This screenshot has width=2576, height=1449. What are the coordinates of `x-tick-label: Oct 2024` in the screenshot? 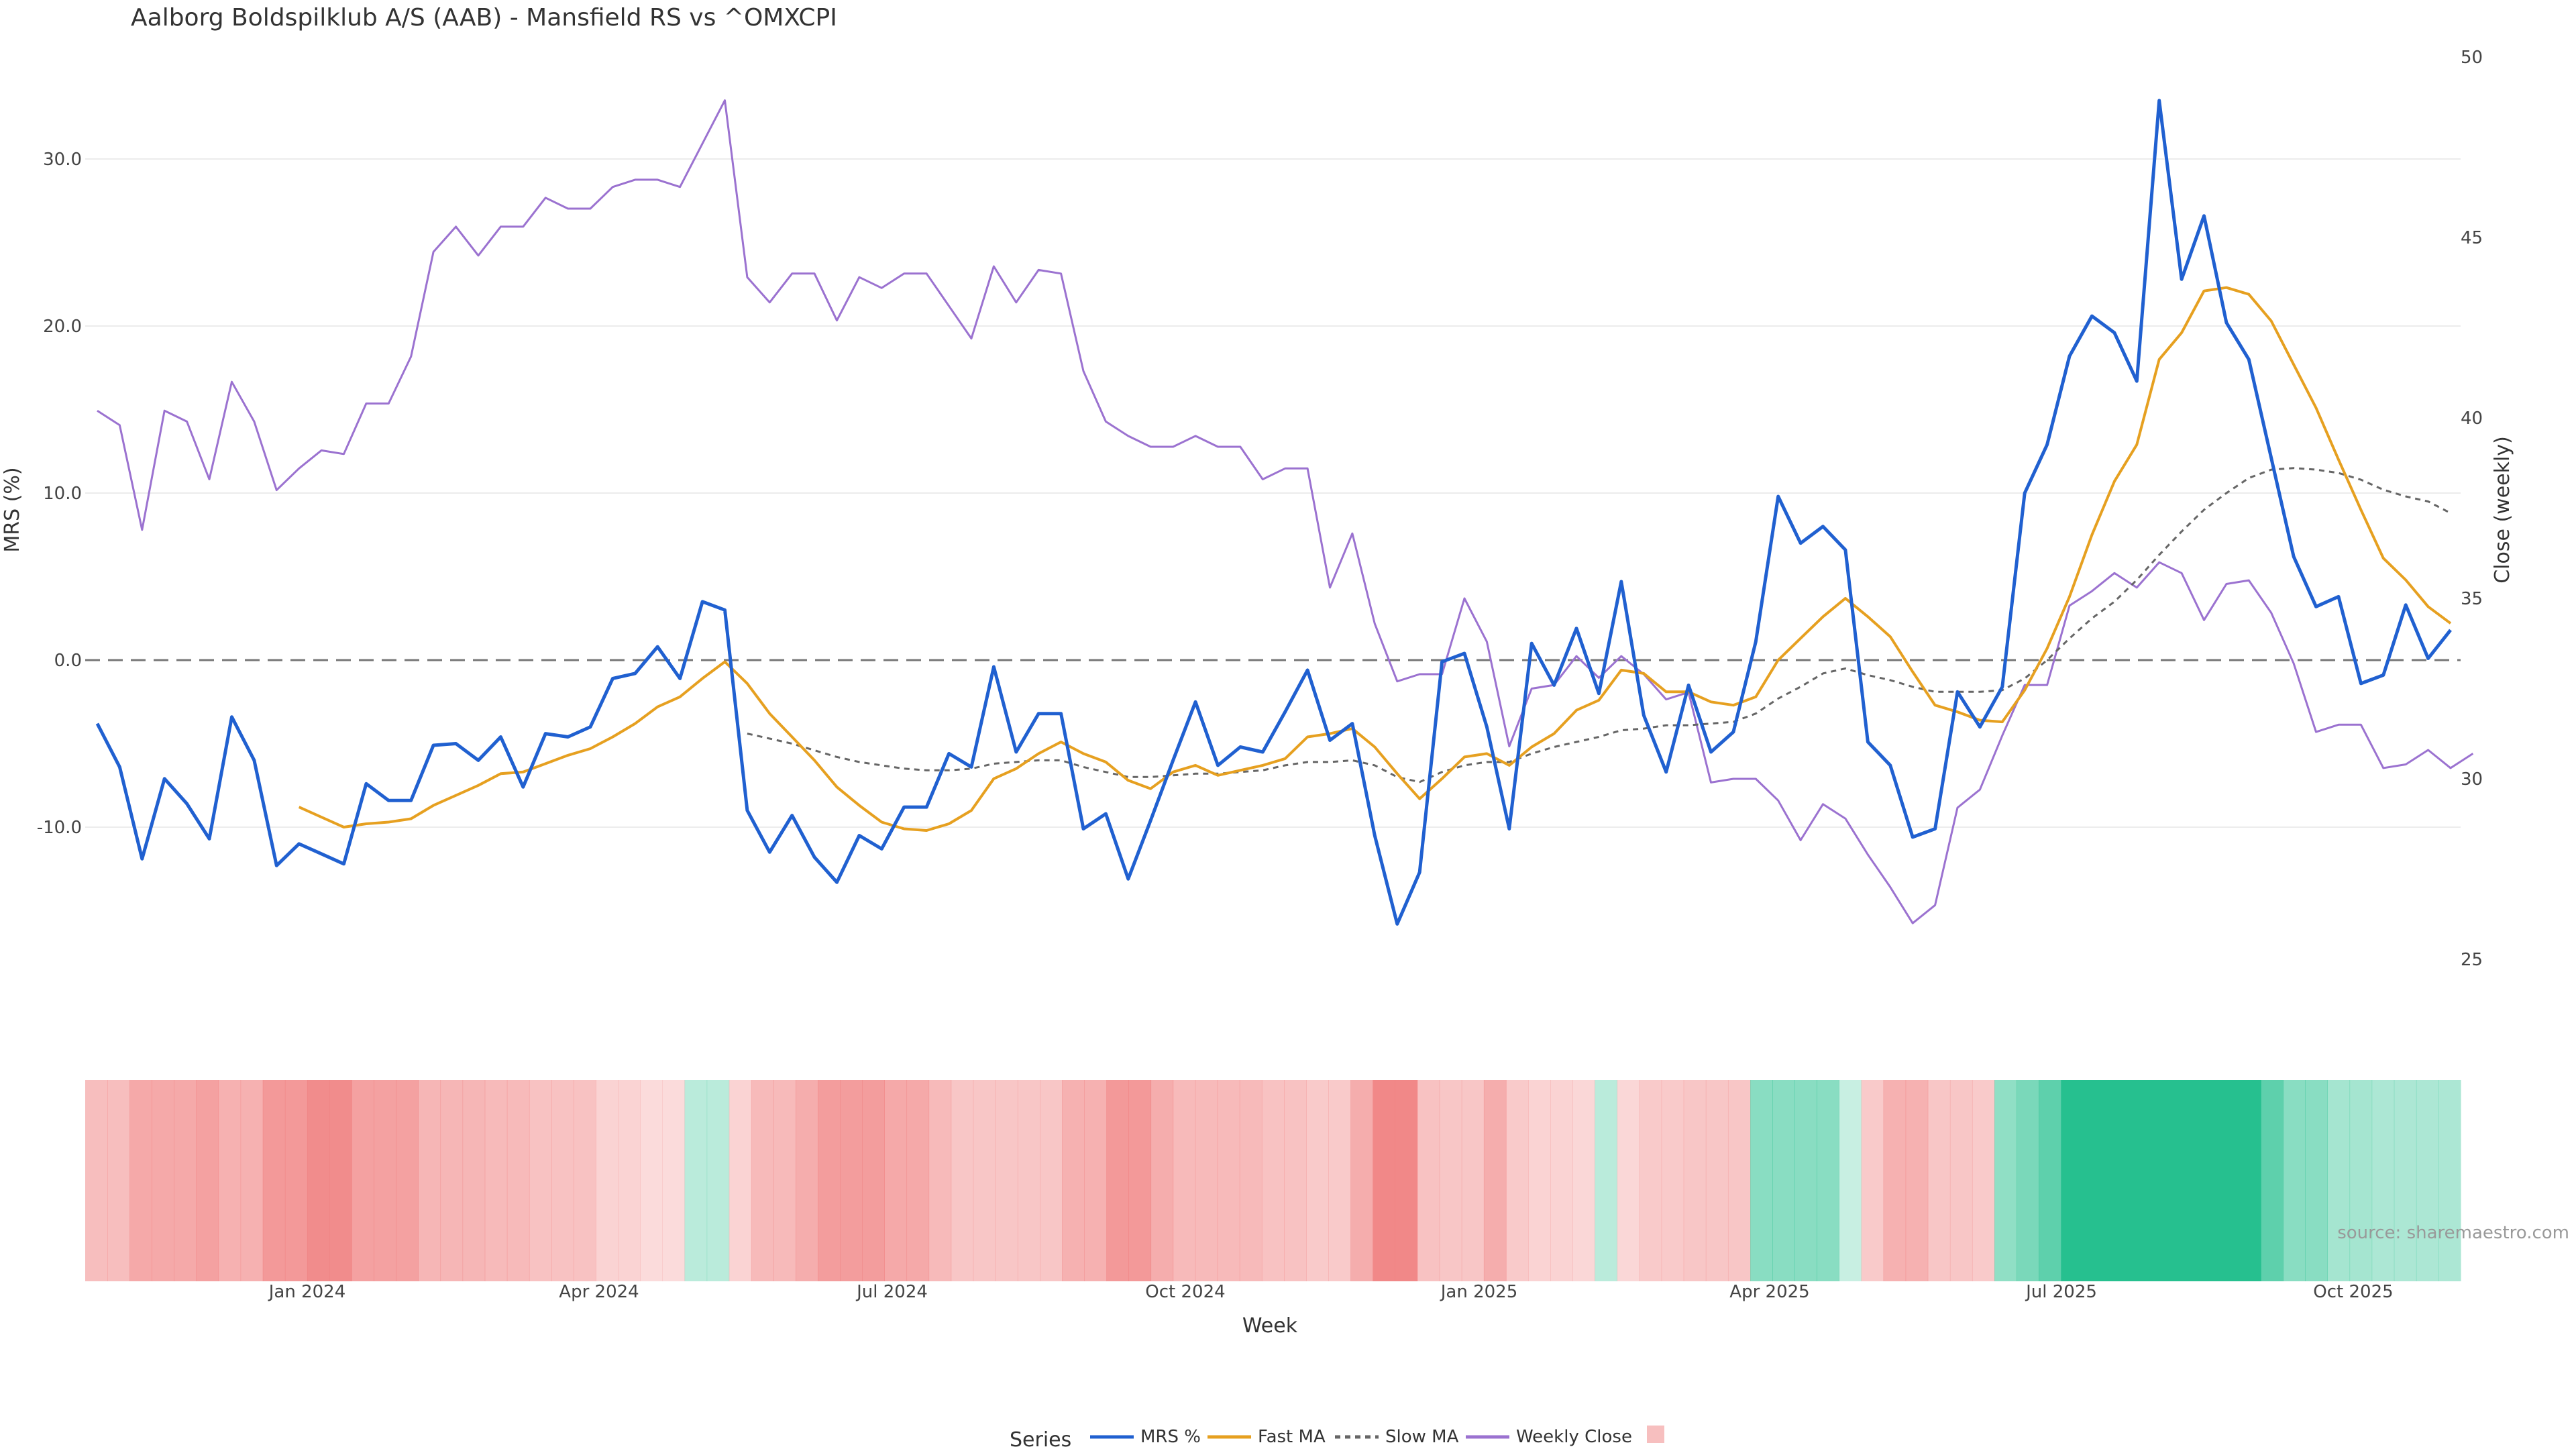 It's located at (1185, 1292).